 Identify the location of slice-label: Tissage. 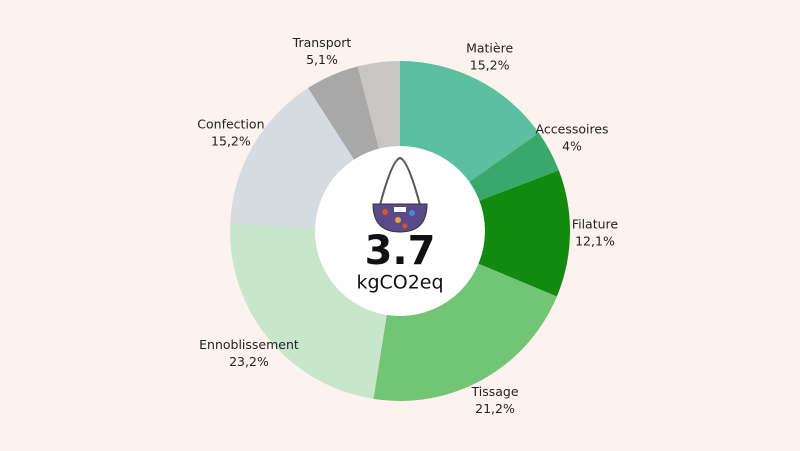
(494, 391).